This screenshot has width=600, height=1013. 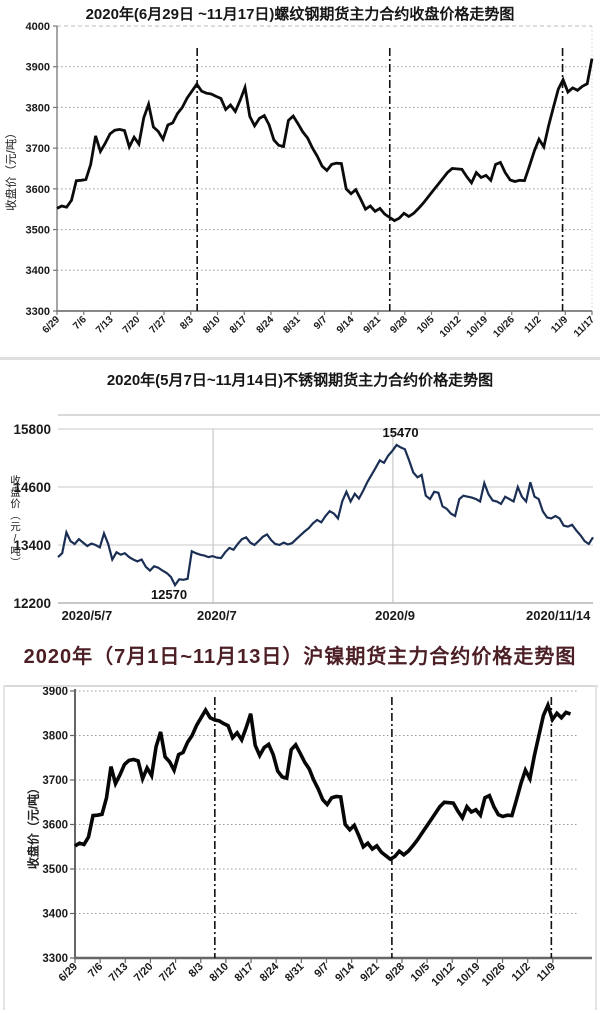 What do you see at coordinates (38, 27) in the screenshot?
I see `y-tick-label: 4000` at bounding box center [38, 27].